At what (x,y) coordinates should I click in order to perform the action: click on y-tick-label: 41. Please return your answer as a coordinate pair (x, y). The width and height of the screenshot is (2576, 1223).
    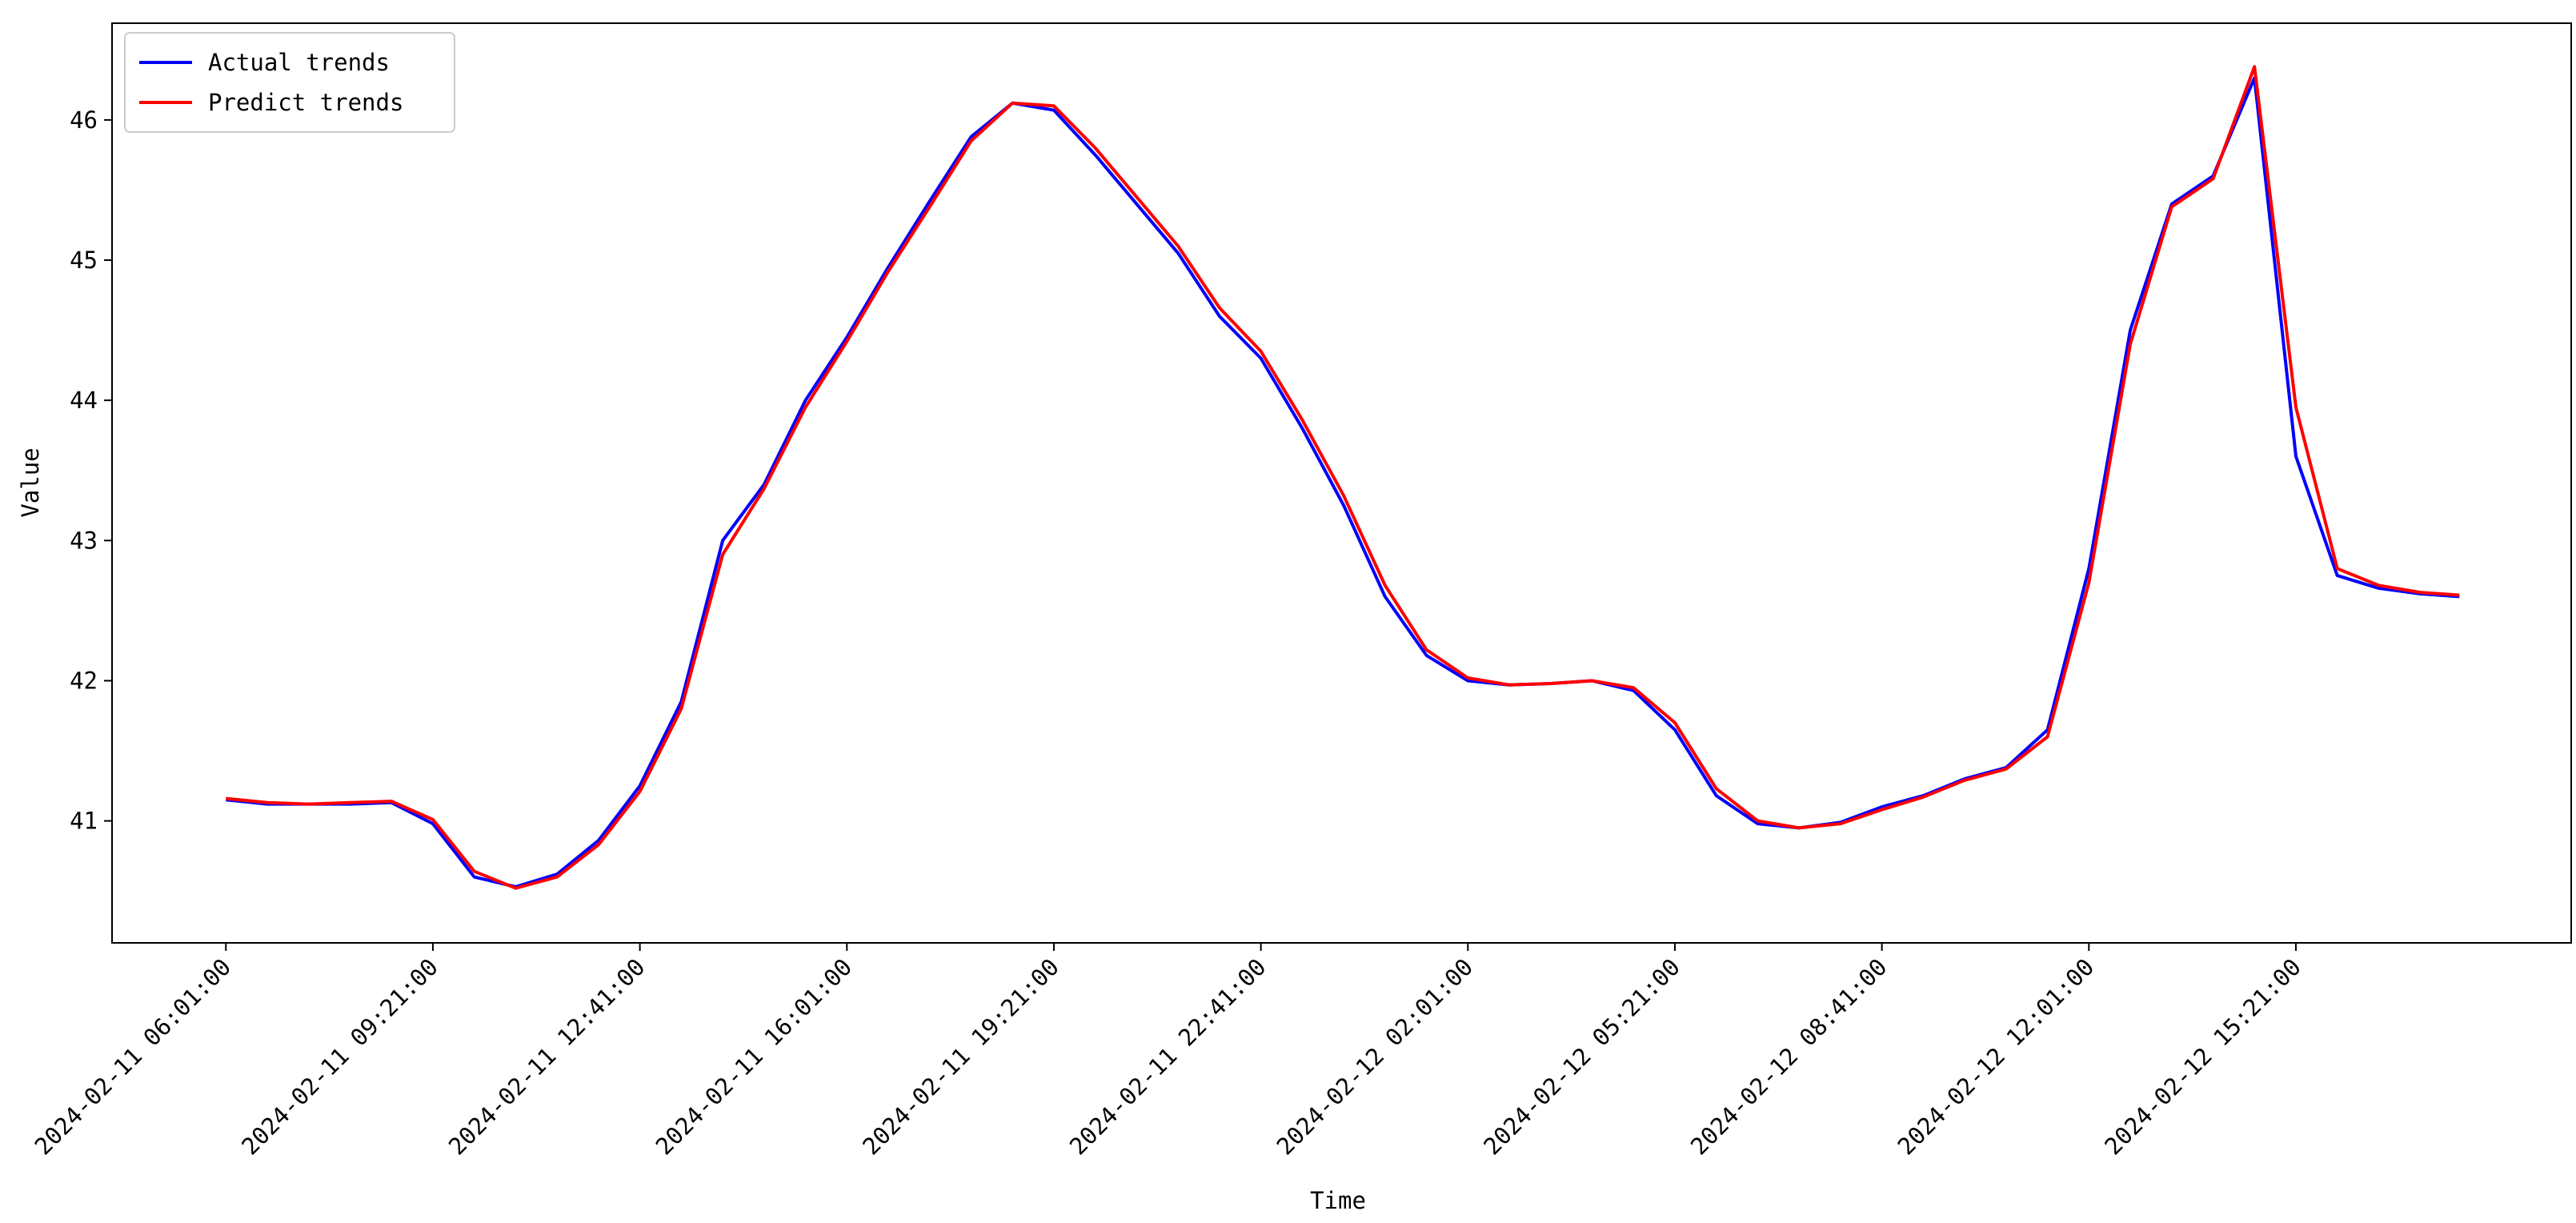
    Looking at the image, I should click on (84, 821).